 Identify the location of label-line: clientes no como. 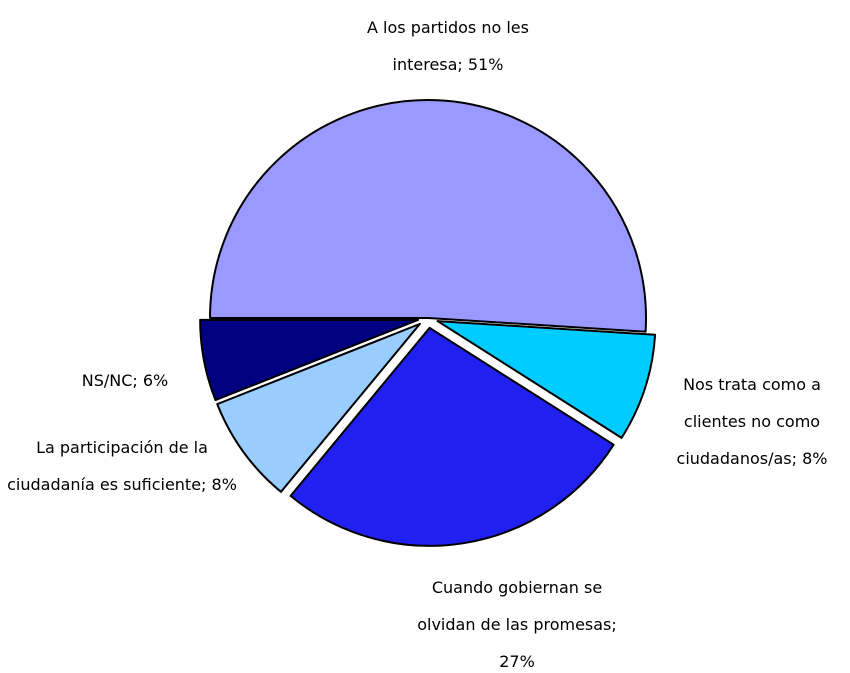
(752, 421).